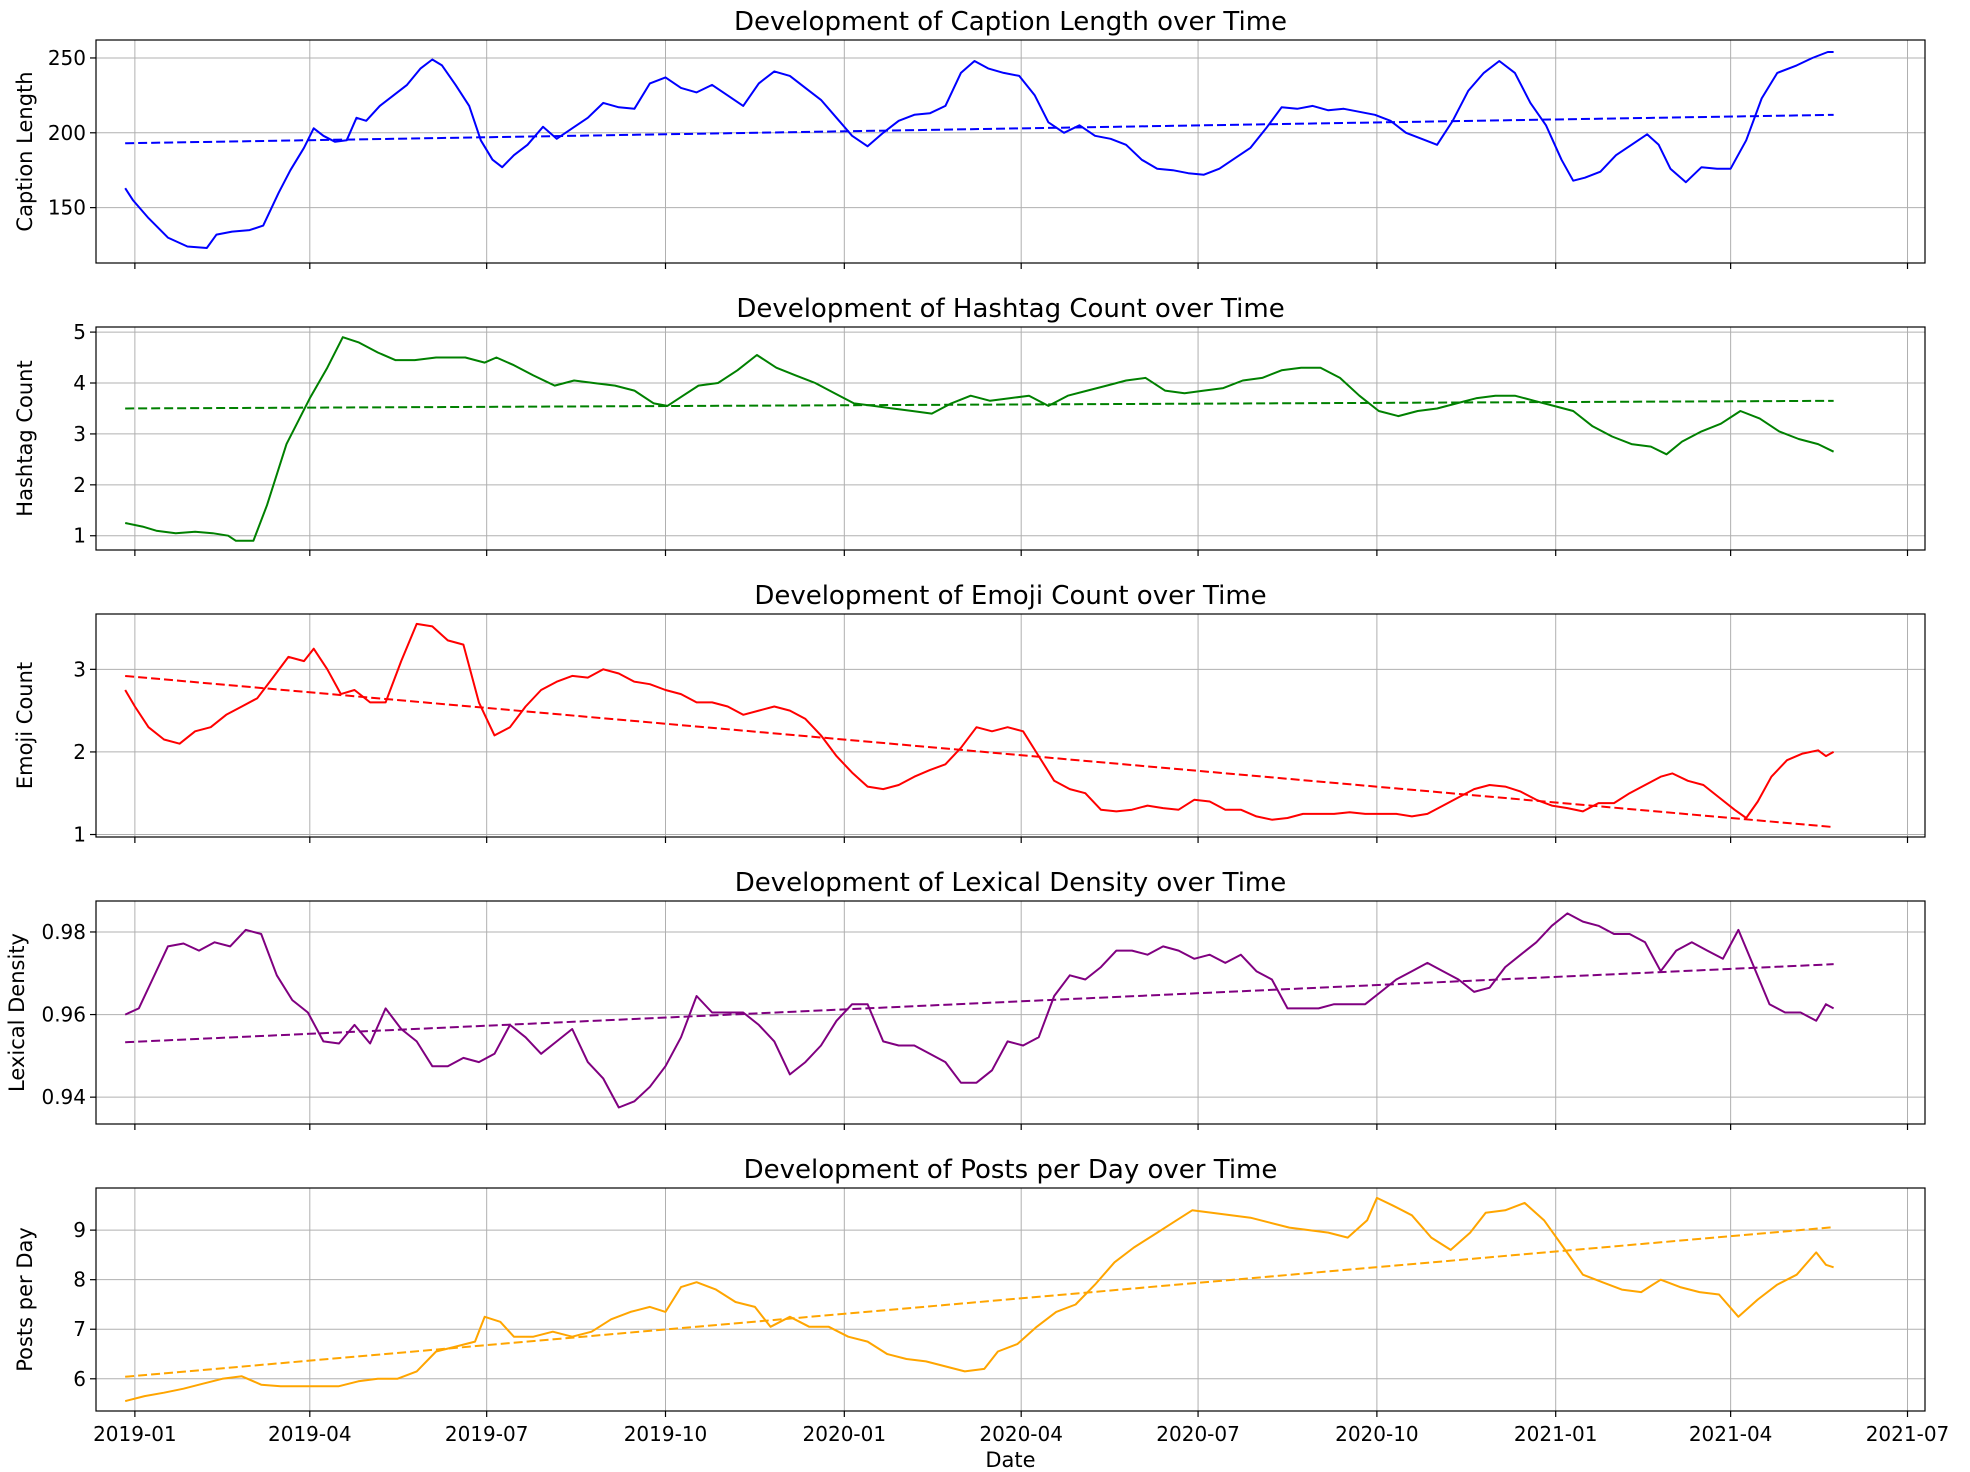 This screenshot has width=1970, height=1472. Describe the element at coordinates (79, 1280) in the screenshot. I see `y-tick-label: 8` at that location.